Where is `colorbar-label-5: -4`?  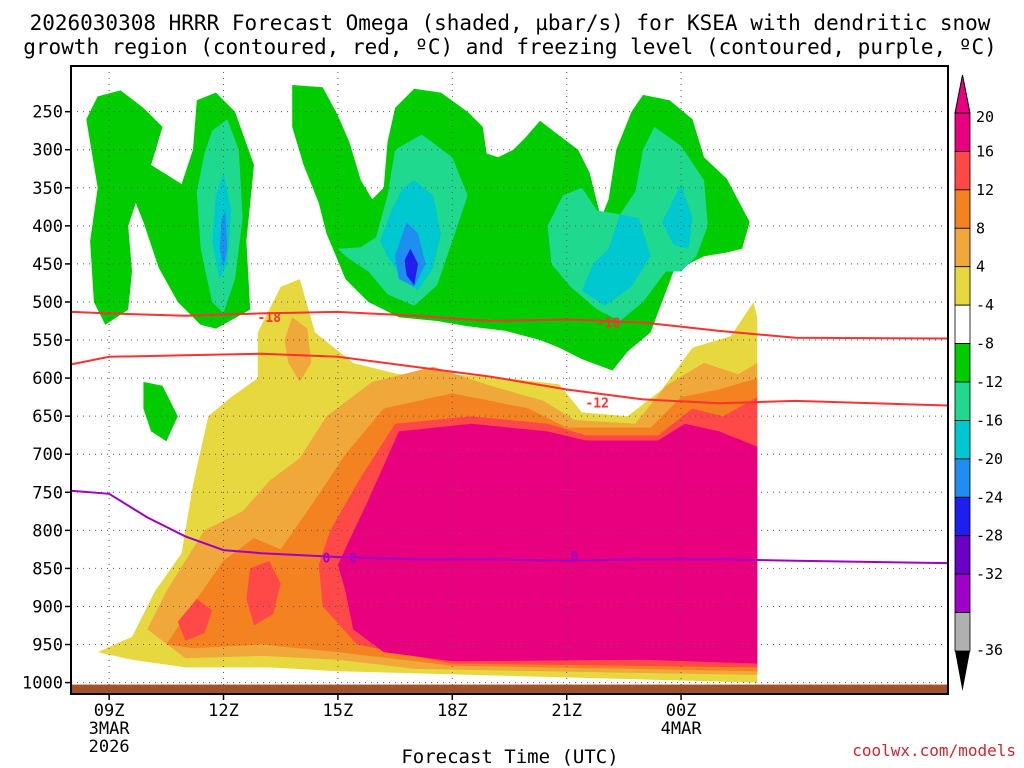 colorbar-label-5: -4 is located at coordinates (985, 305).